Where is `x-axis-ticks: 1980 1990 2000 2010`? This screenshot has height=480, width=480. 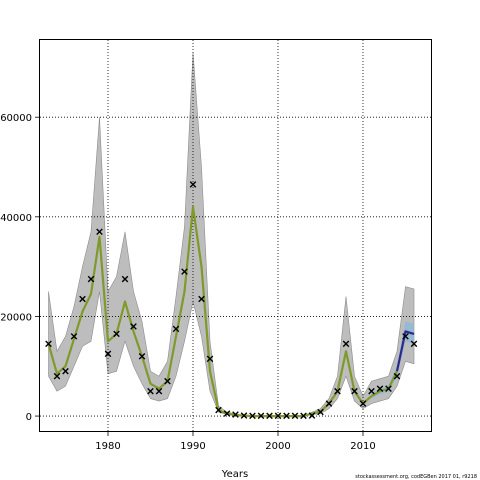 x-axis-ticks: 1980 1990 2000 2010 is located at coordinates (235, 441).